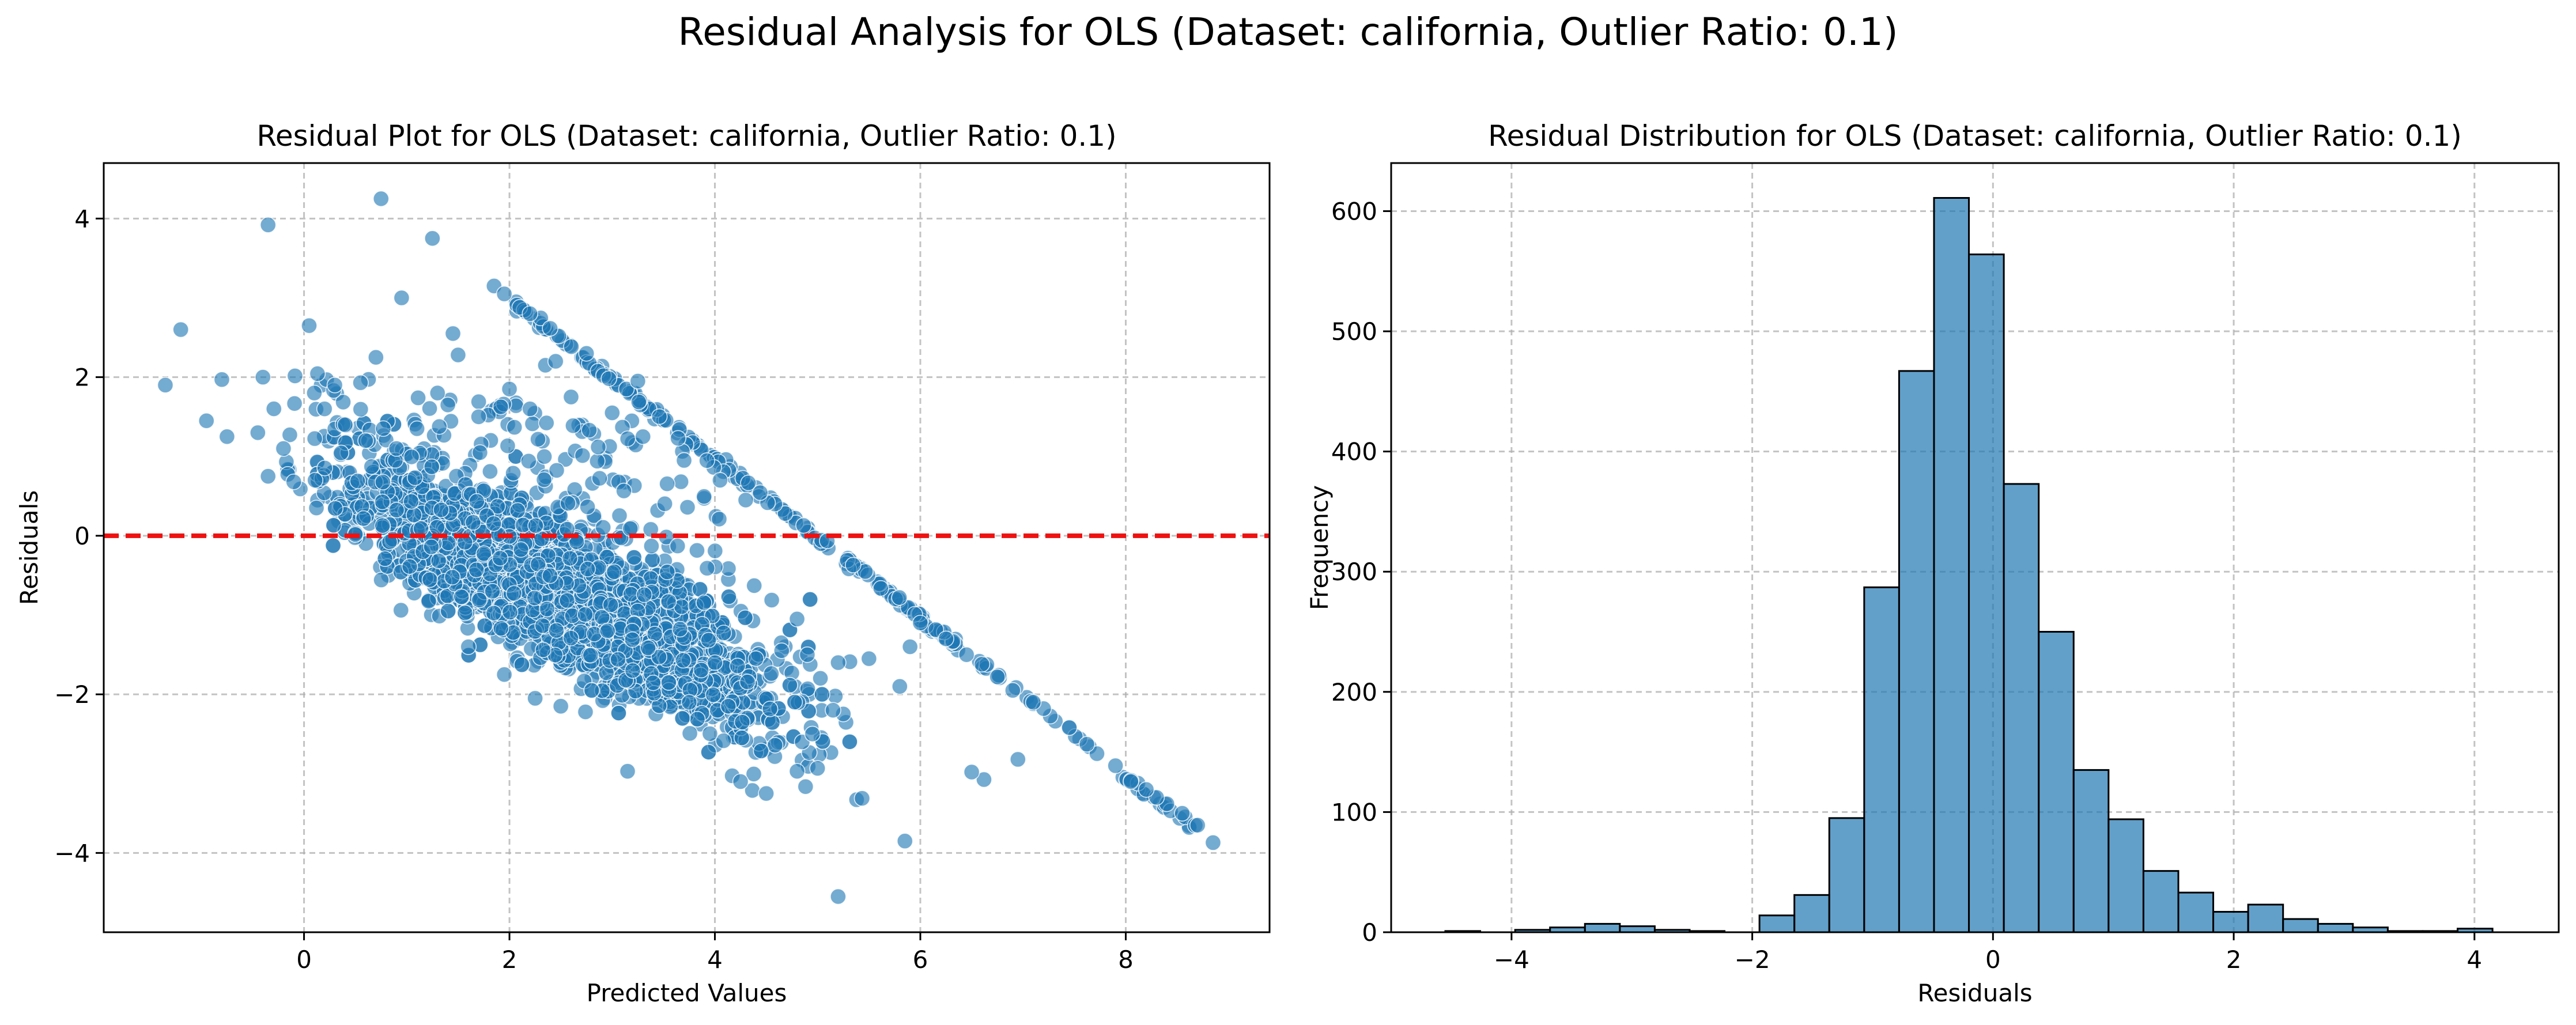 This screenshot has height=1025, width=2576. I want to click on scatter-x-tick-label: 6, so click(920, 959).